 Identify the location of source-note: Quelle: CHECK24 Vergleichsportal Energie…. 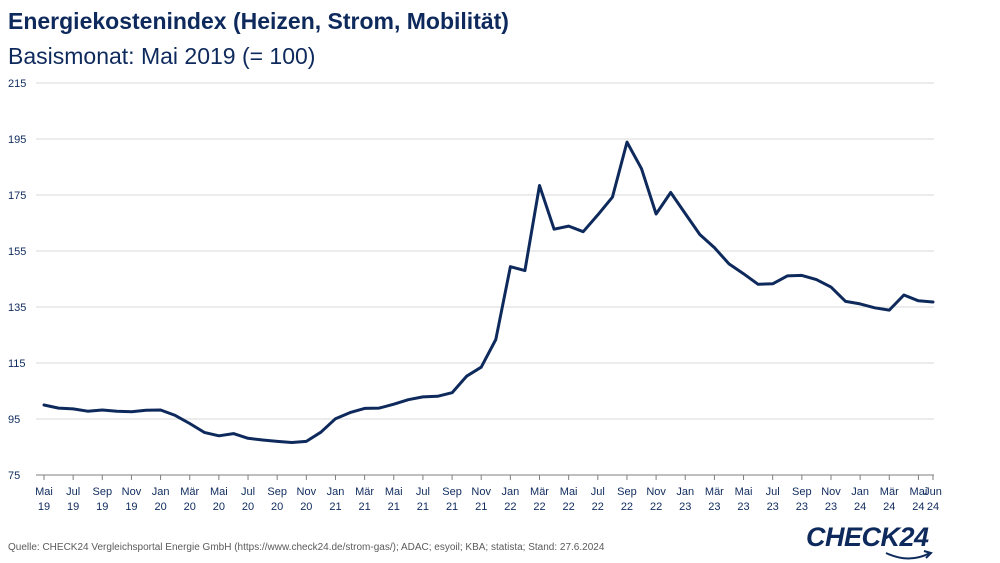
(306, 547).